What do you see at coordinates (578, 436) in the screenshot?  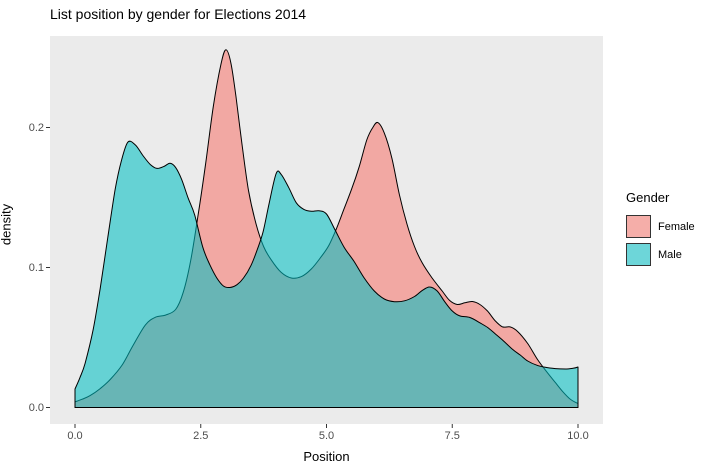 I see `x-tick-label: 10.0` at bounding box center [578, 436].